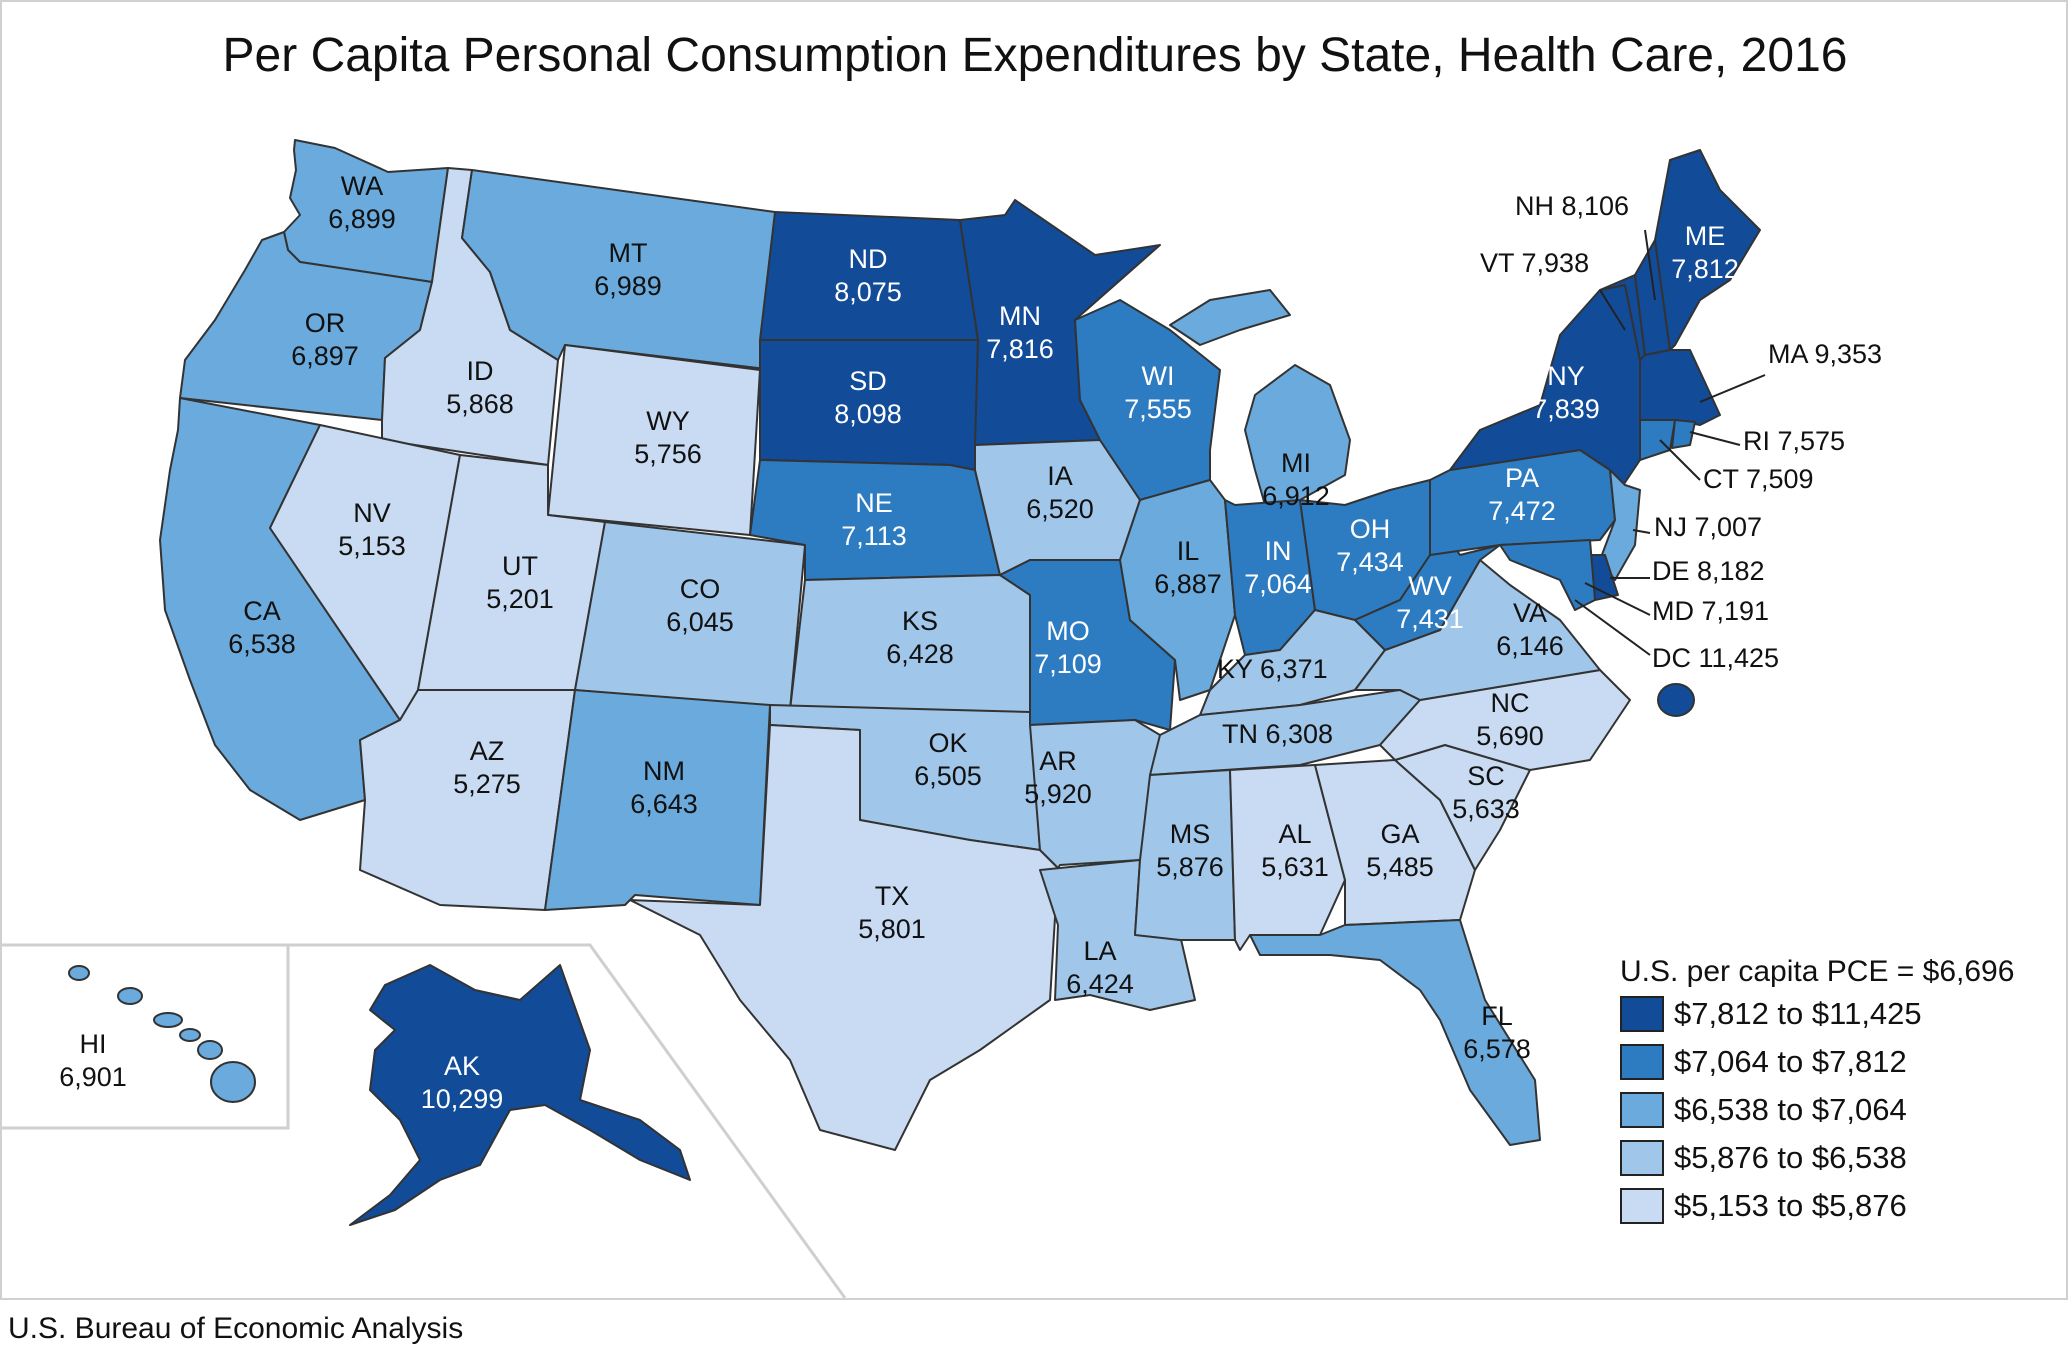 The height and width of the screenshot is (1355, 2070). Describe the element at coordinates (1060, 476) in the screenshot. I see `state-label-IA: IA` at that location.